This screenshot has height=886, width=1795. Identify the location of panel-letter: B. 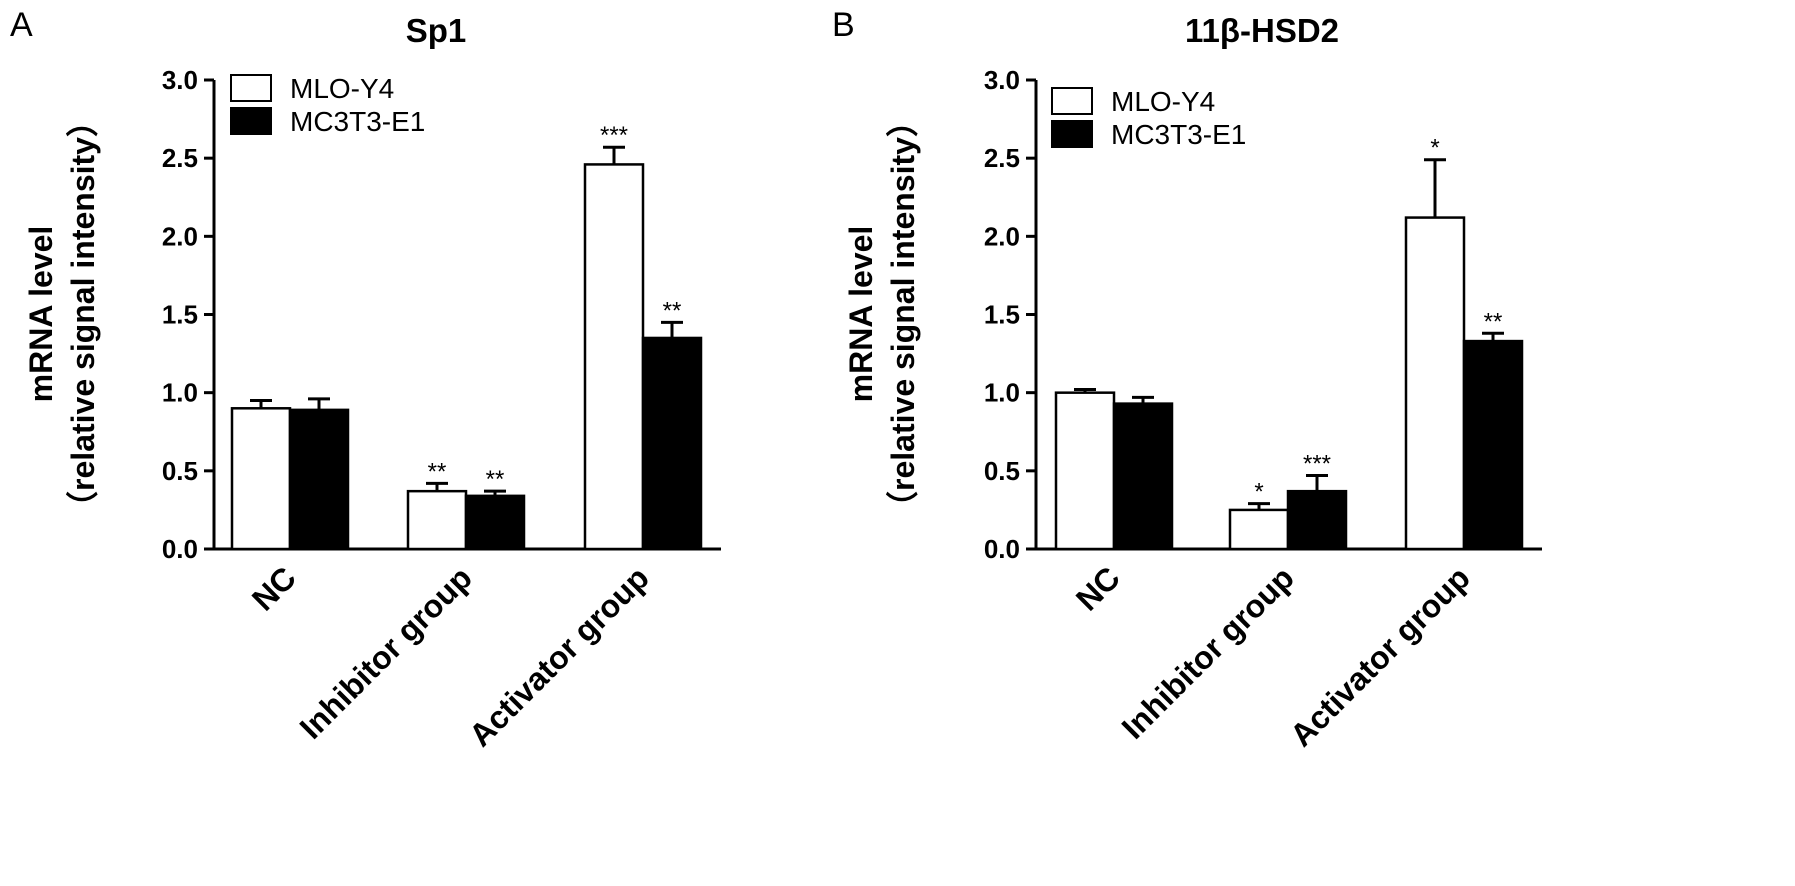
(843, 25).